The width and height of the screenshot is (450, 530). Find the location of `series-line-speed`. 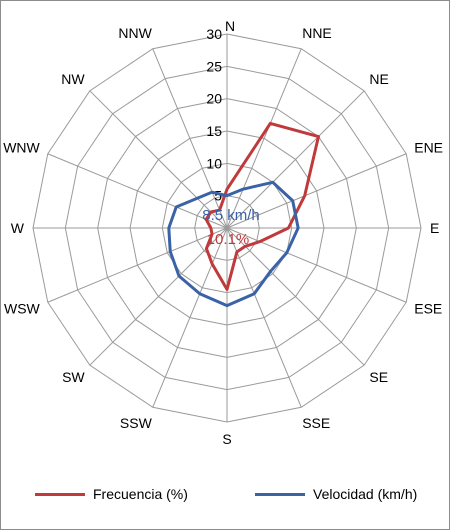

series-line-speed is located at coordinates (233, 244).